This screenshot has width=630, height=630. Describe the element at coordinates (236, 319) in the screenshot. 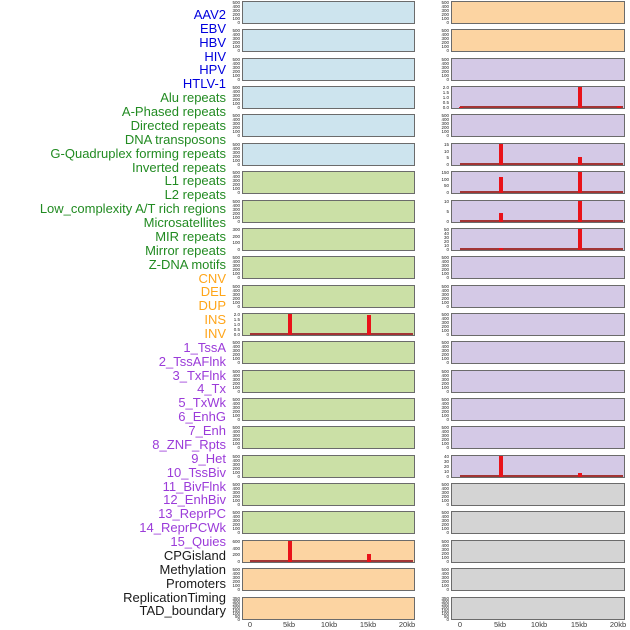

I see `y-tick-label: 1.5` at that location.